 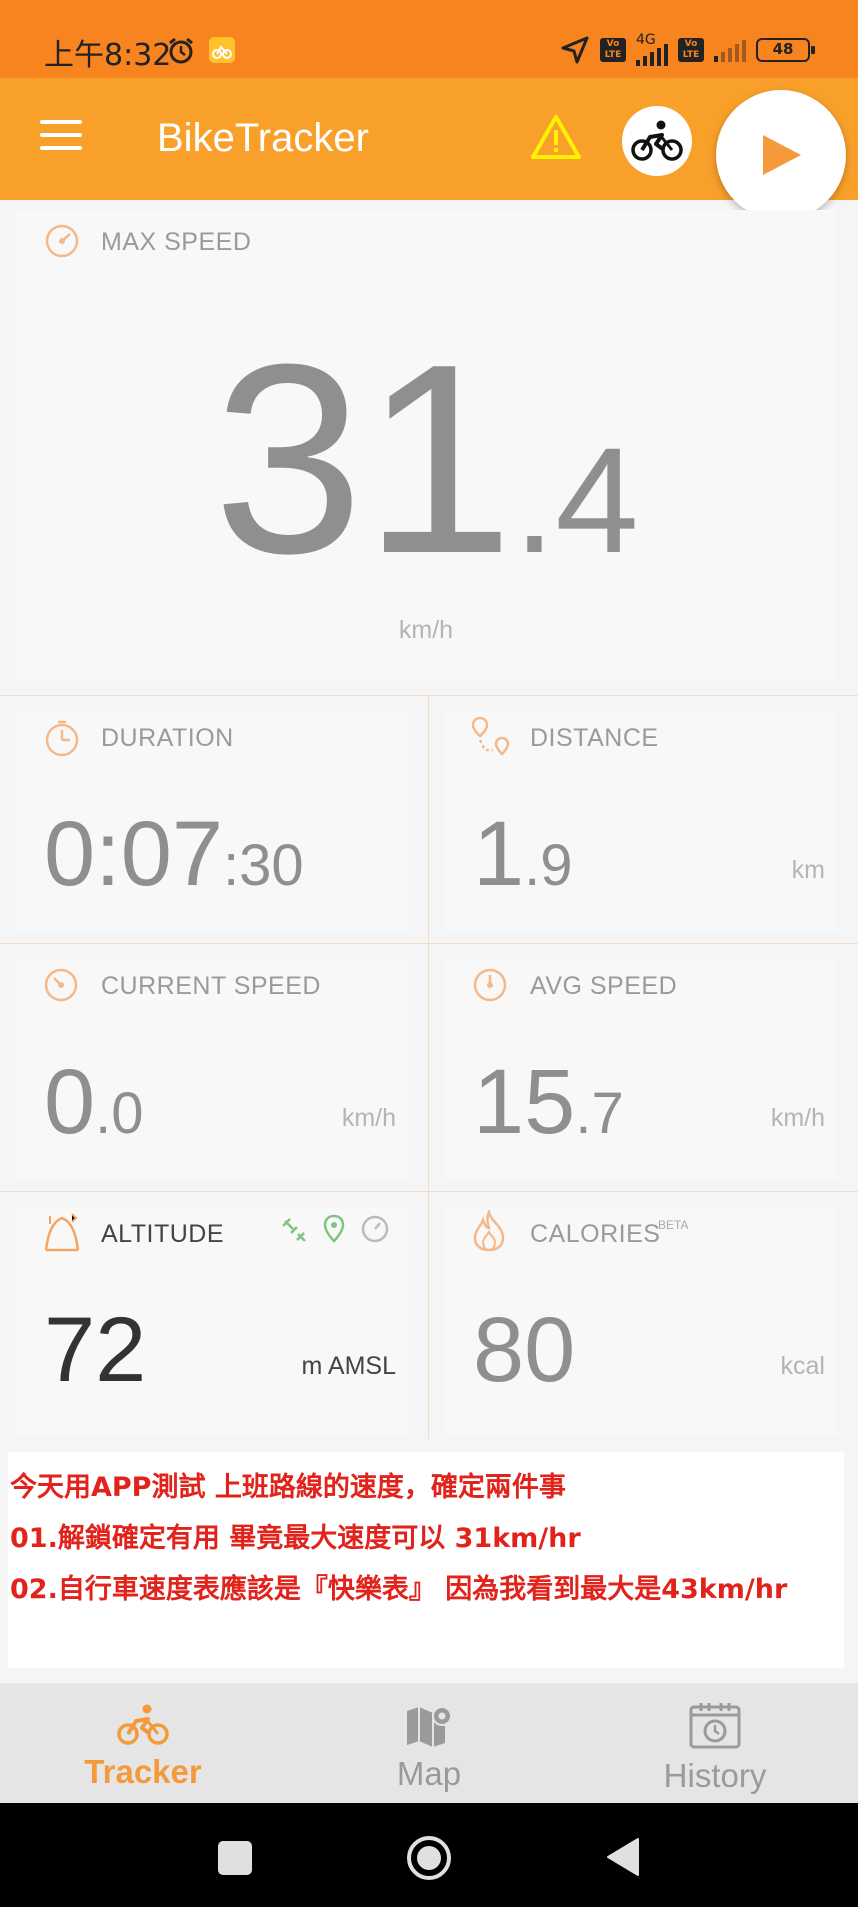 I want to click on mountain-icon, so click(x=62, y=1232).